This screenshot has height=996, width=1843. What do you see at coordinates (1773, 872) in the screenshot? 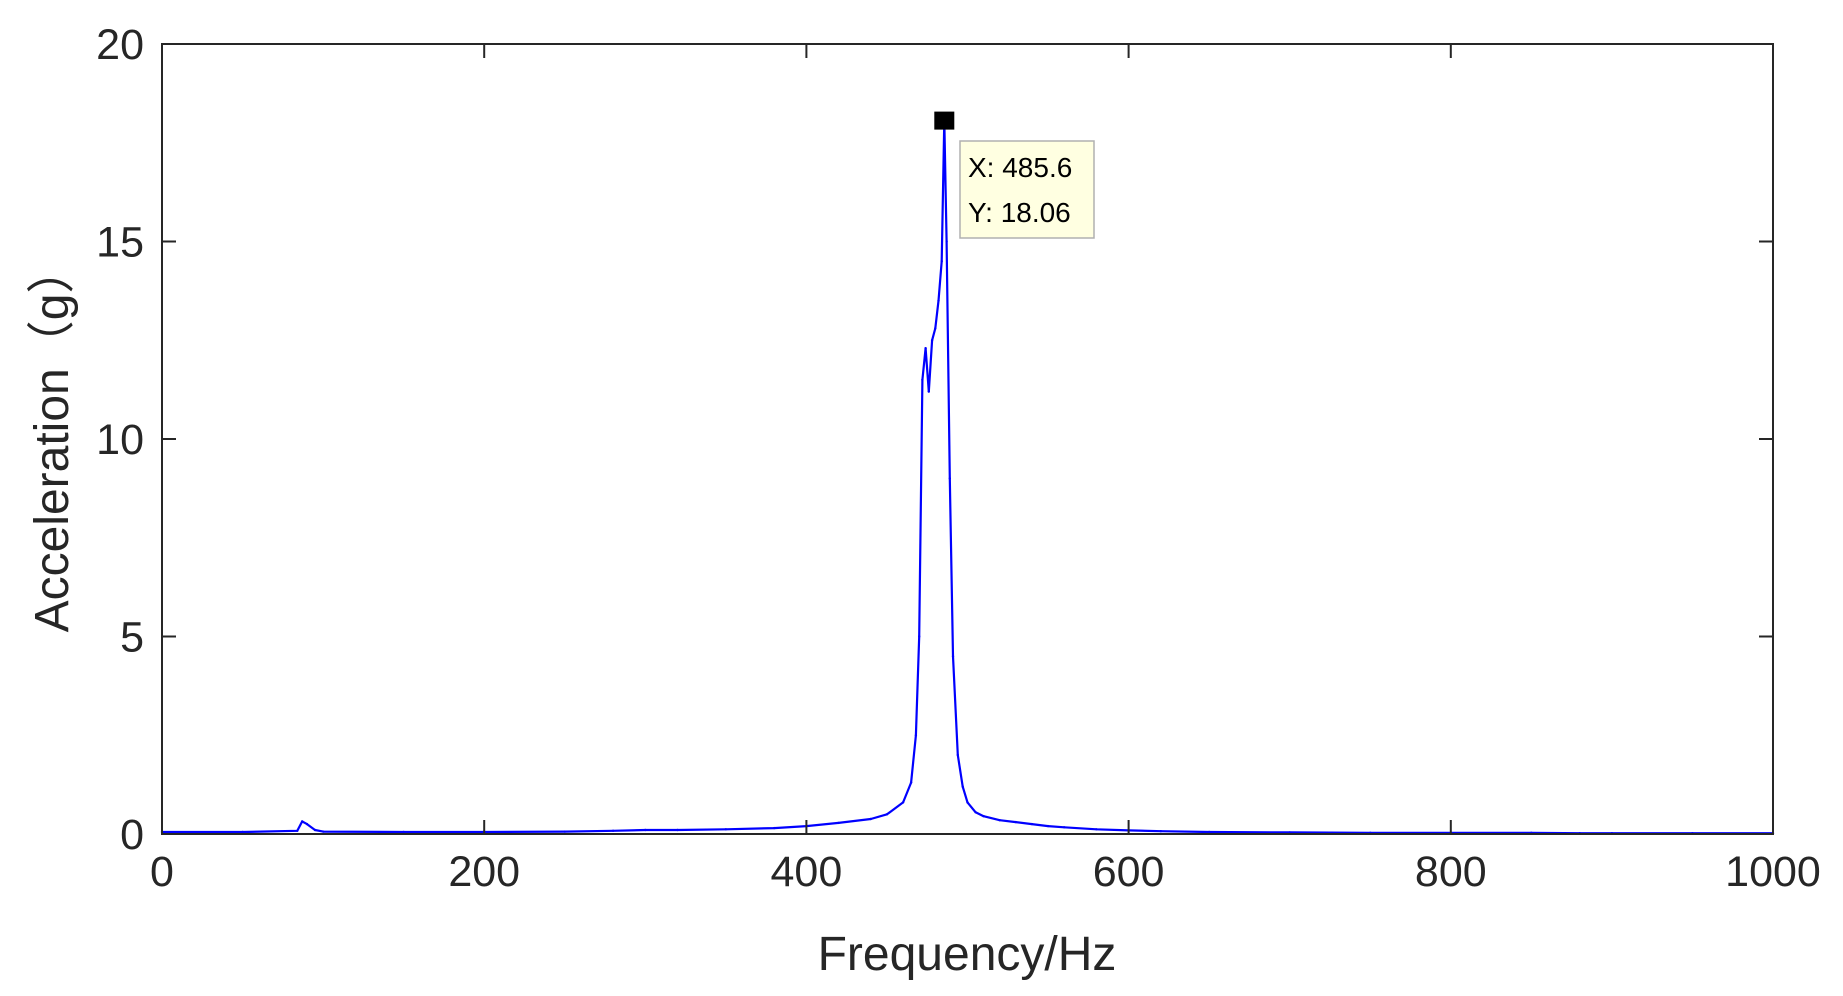
I see `x-tick-label: 1000` at bounding box center [1773, 872].